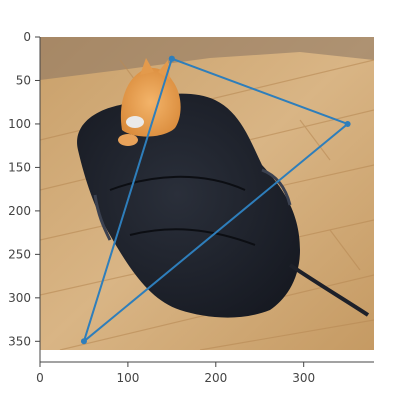  I want to click on y-tick-label: 100, so click(19, 124).